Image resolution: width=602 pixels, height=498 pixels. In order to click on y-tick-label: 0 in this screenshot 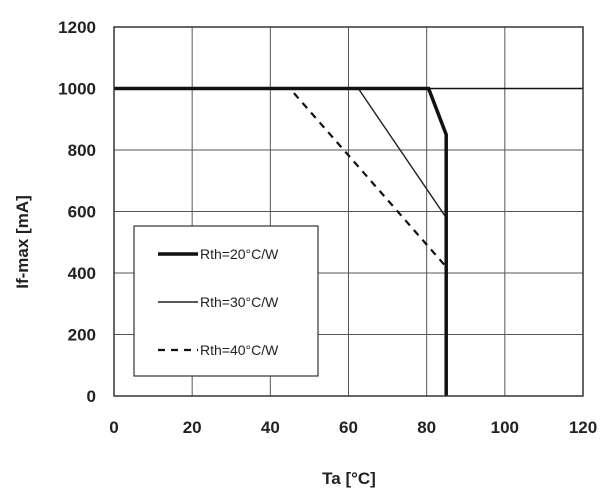, I will do `click(91, 396)`.